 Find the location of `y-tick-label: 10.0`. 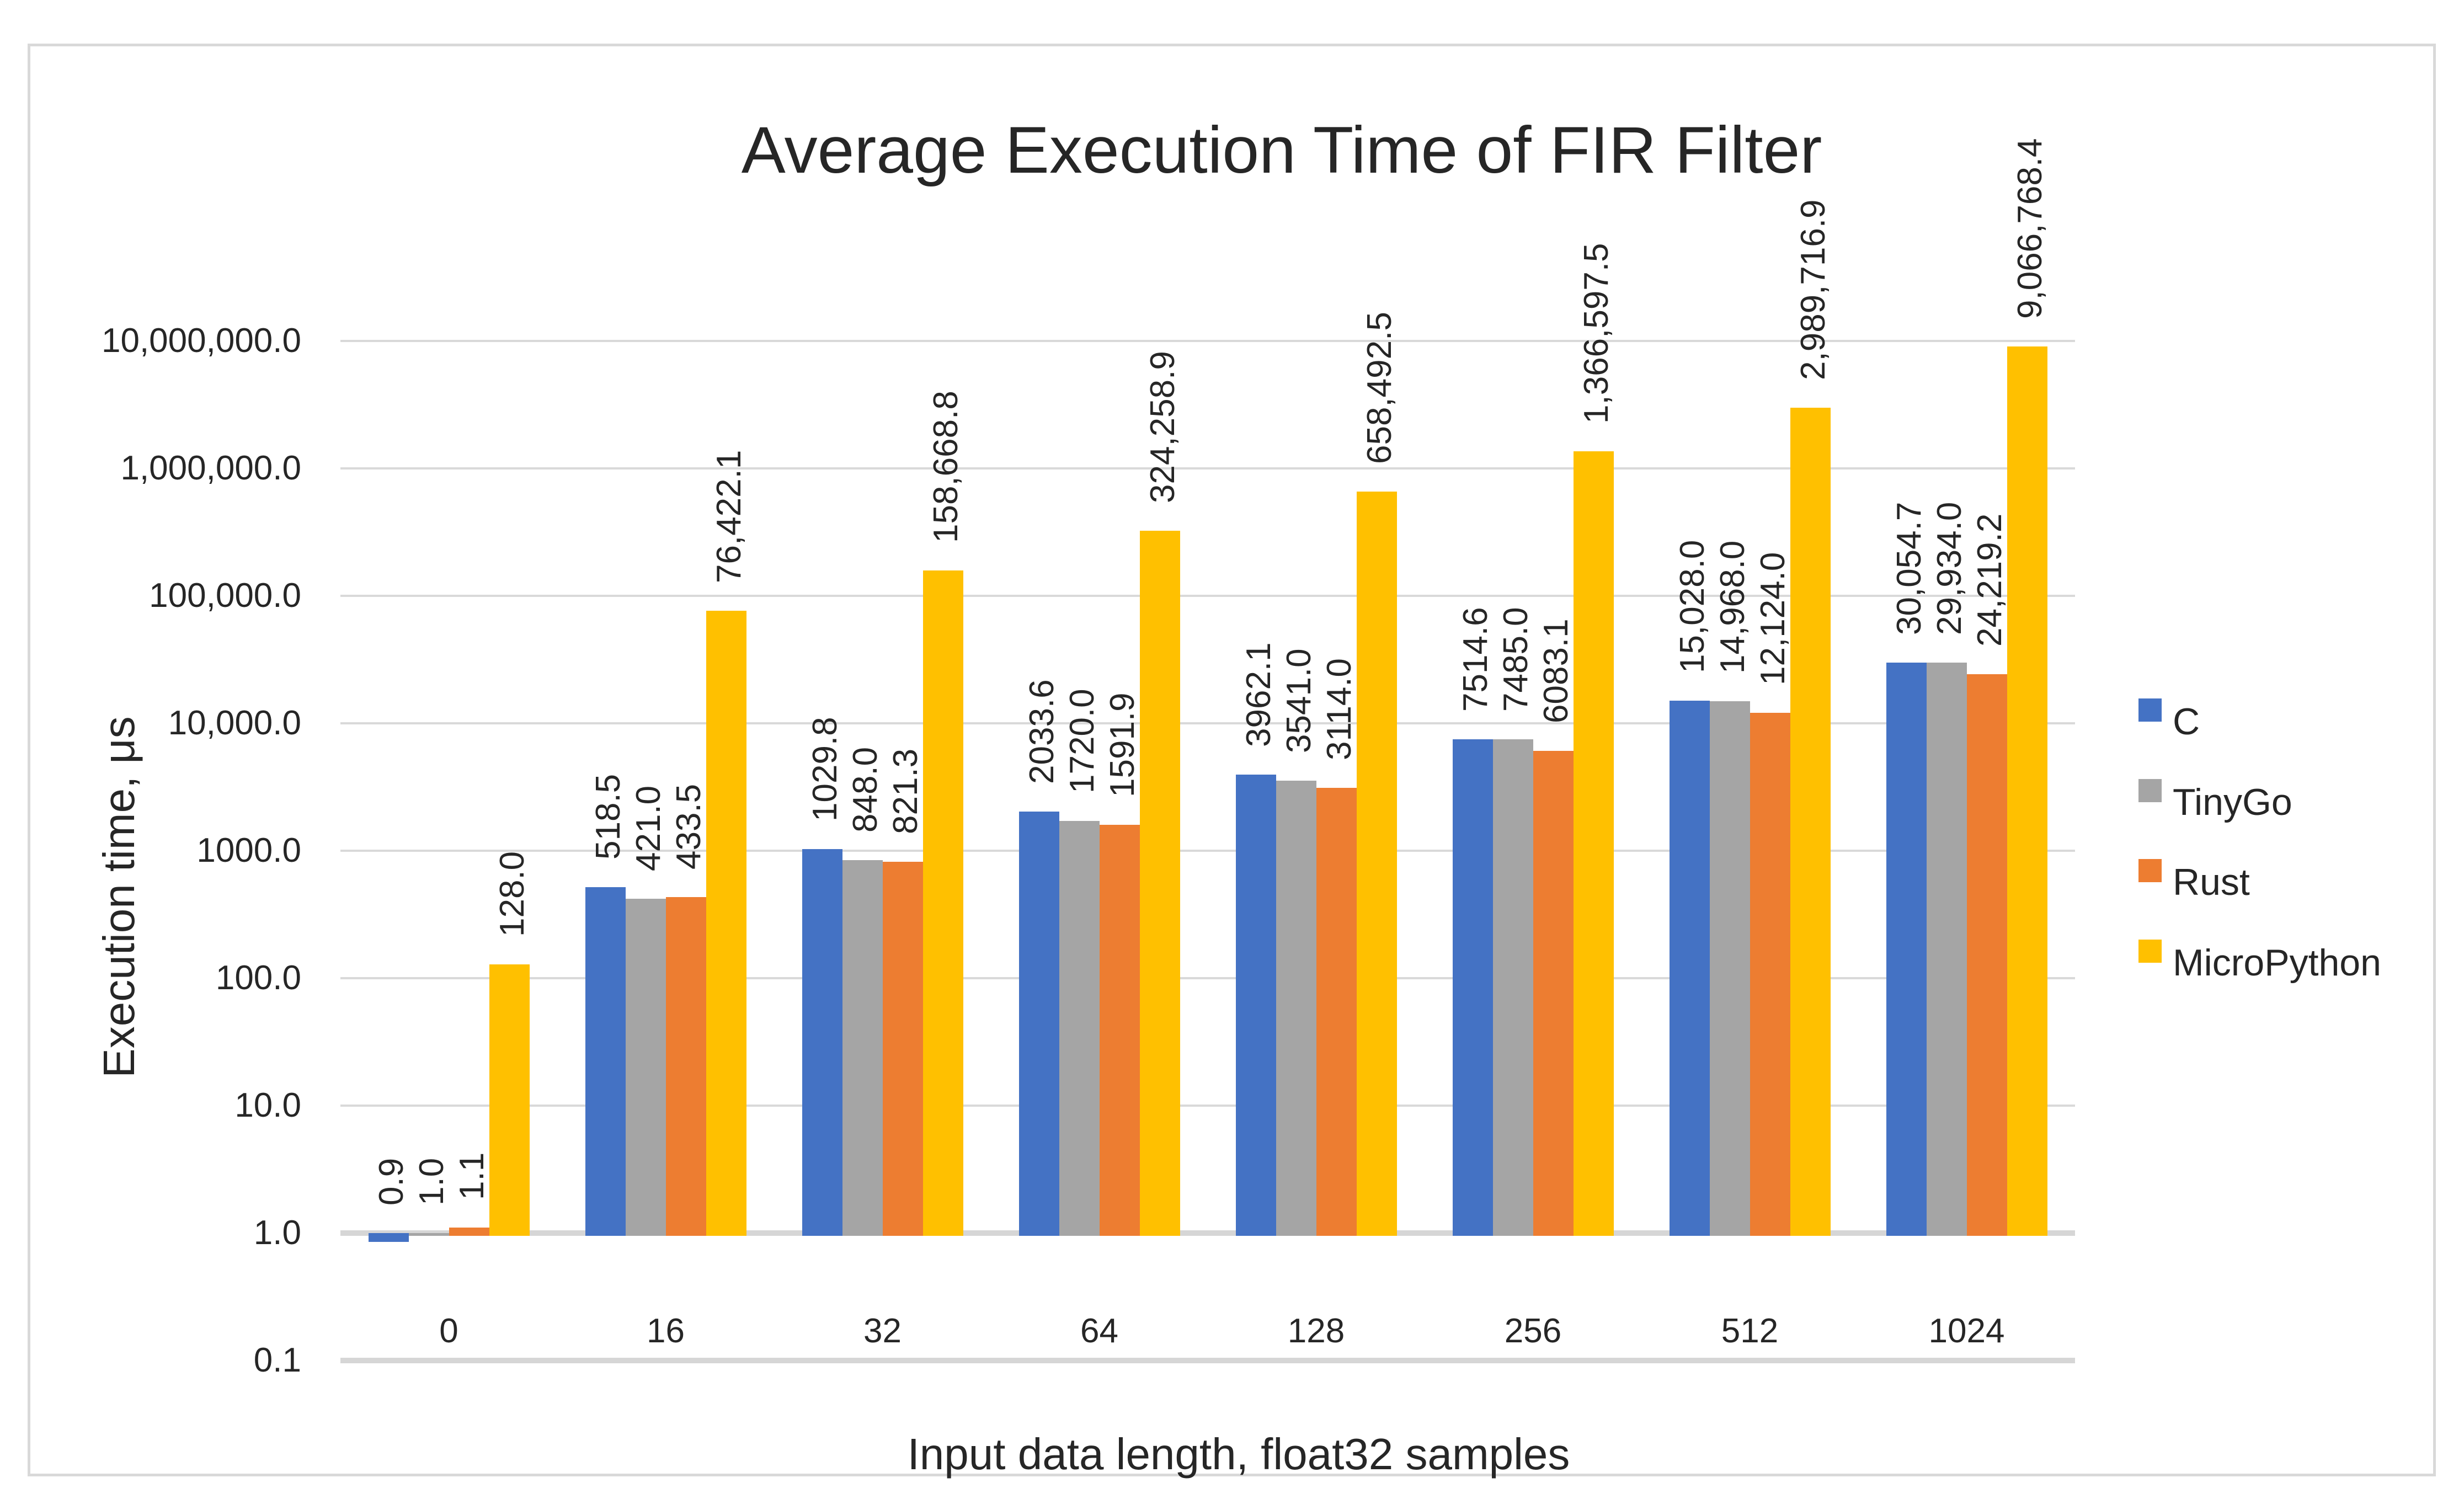

y-tick-label: 10.0 is located at coordinates (267, 1105).